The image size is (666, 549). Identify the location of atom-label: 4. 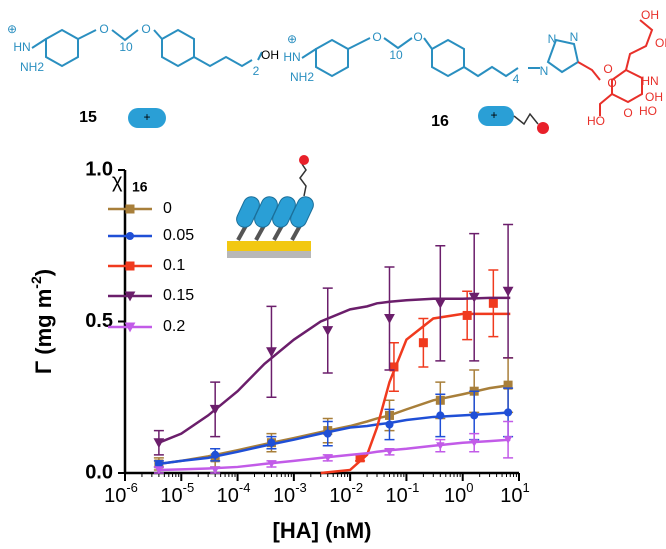
(516, 79).